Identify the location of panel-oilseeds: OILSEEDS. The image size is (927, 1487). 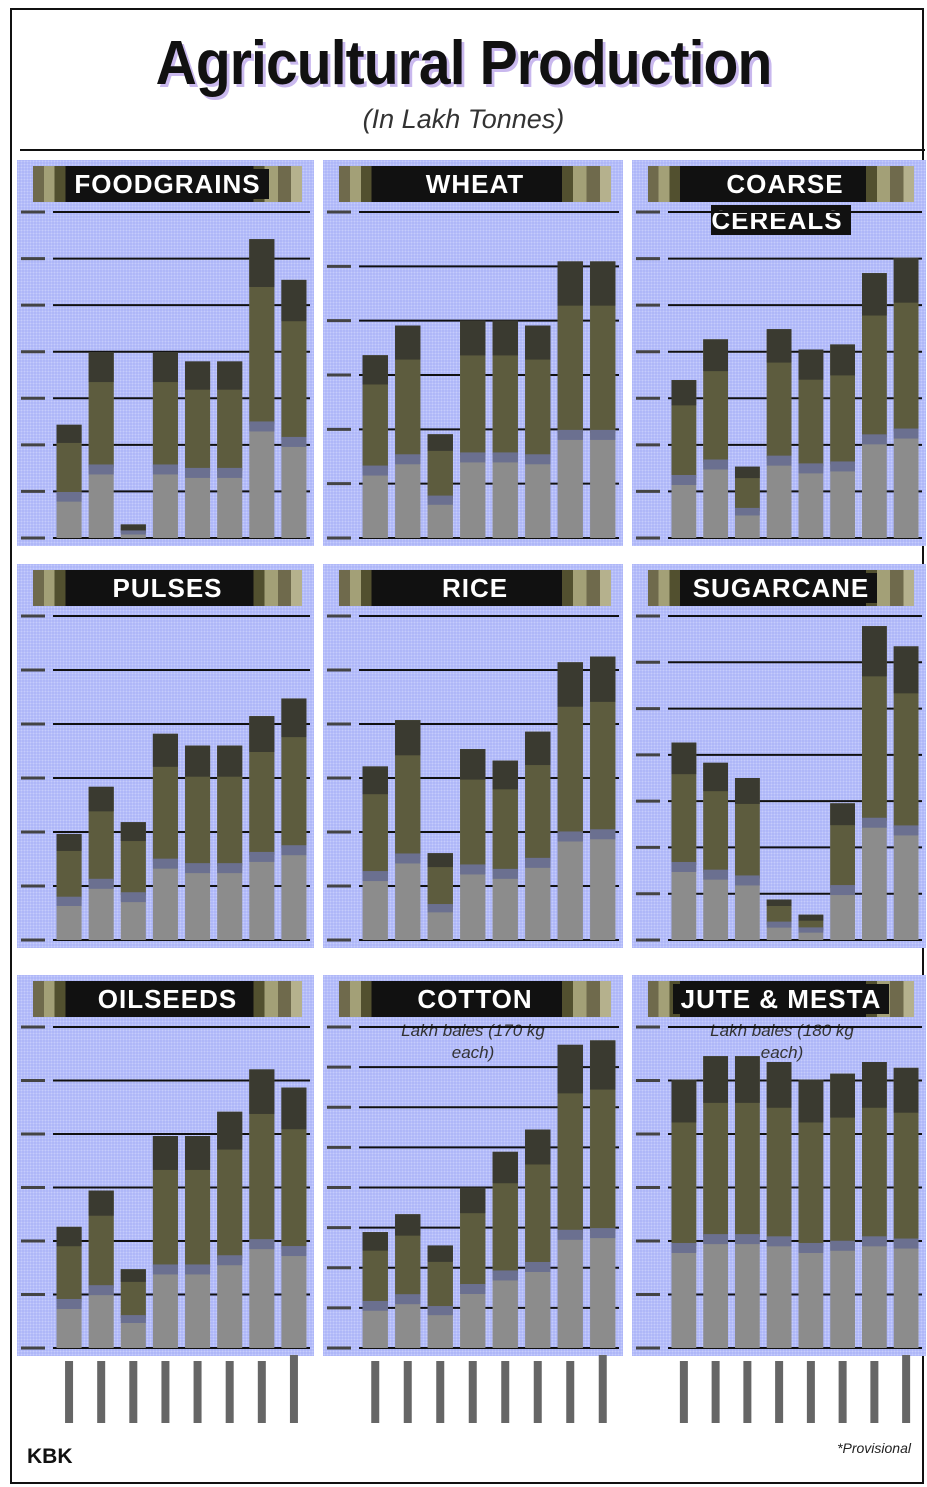
(165, 1165).